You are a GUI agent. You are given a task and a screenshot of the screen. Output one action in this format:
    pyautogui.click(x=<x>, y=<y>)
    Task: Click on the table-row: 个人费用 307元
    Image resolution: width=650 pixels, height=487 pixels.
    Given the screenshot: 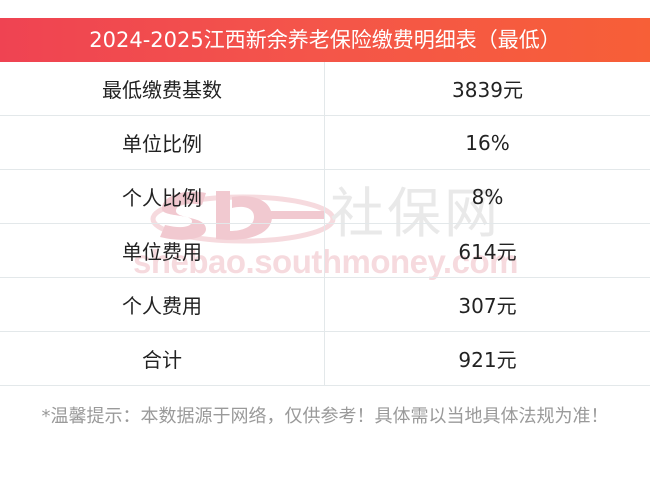 What is the action you would take?
    pyautogui.click(x=325, y=305)
    